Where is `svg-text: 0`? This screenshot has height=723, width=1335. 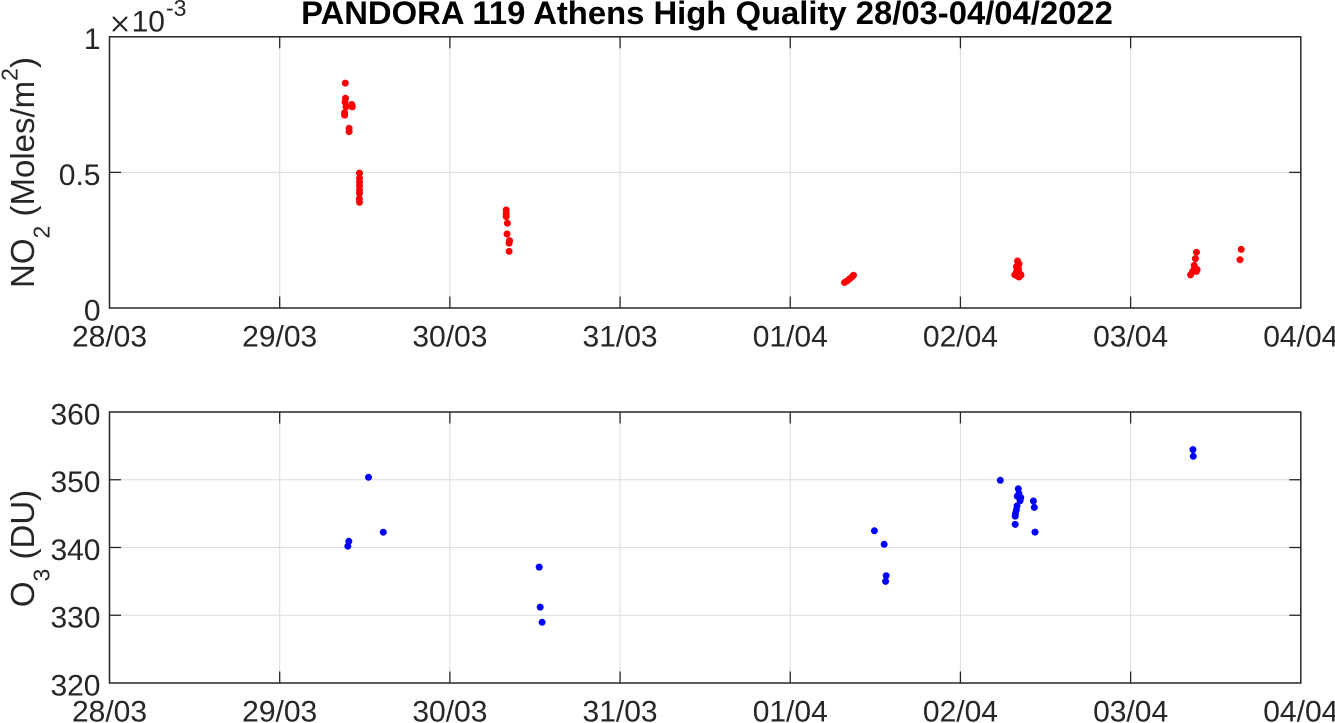 svg-text: 0 is located at coordinates (92, 310).